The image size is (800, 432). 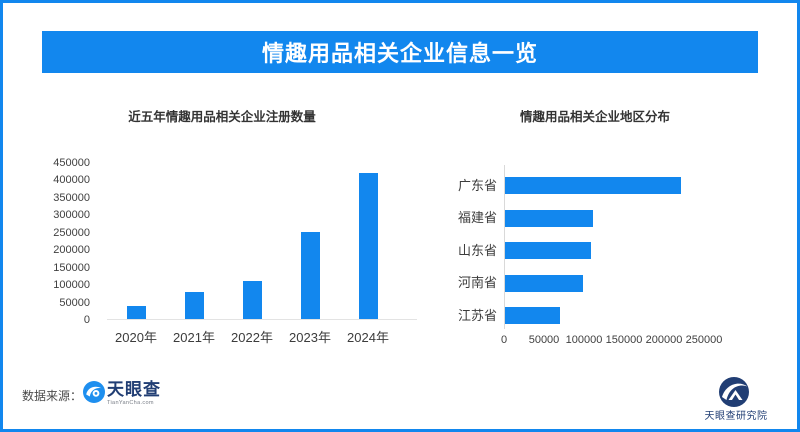 I want to click on x-tick-label: 2023年, so click(x=310, y=337).